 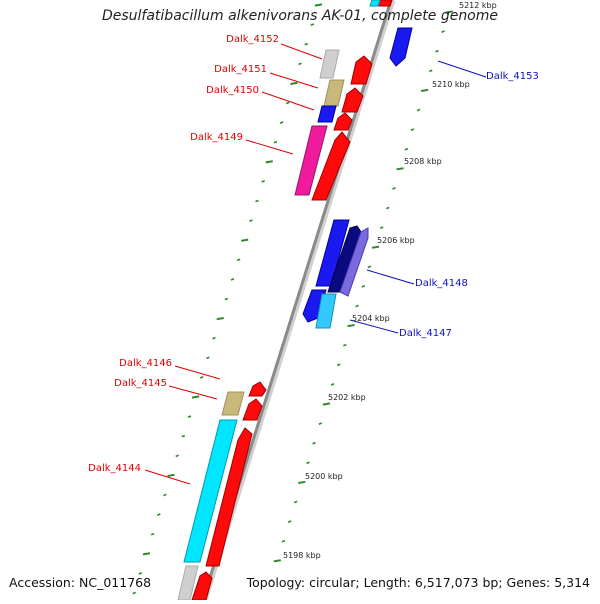 What do you see at coordinates (423, 161) in the screenshot?
I see `scale-label: 5208 kbp` at bounding box center [423, 161].